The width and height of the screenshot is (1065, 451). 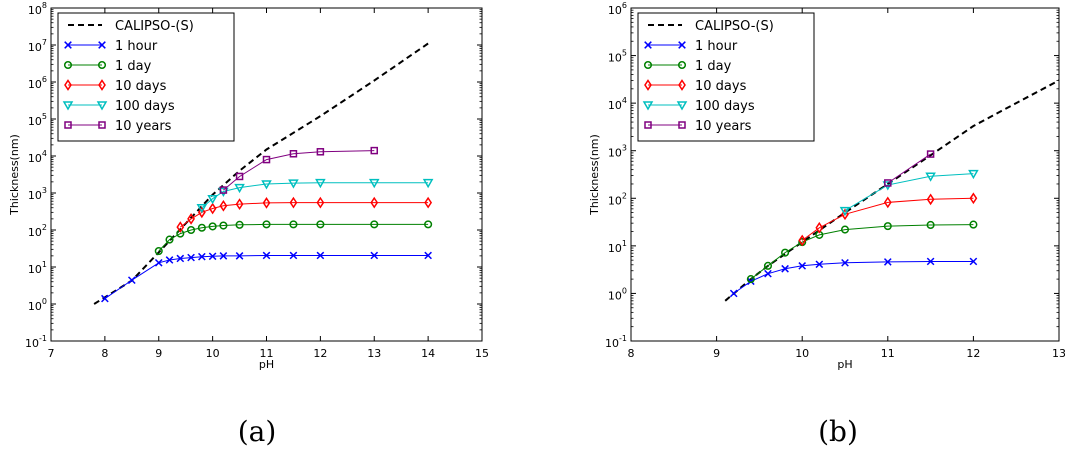 What do you see at coordinates (716, 353) in the screenshot?
I see `x-tick-label: 9` at bounding box center [716, 353].